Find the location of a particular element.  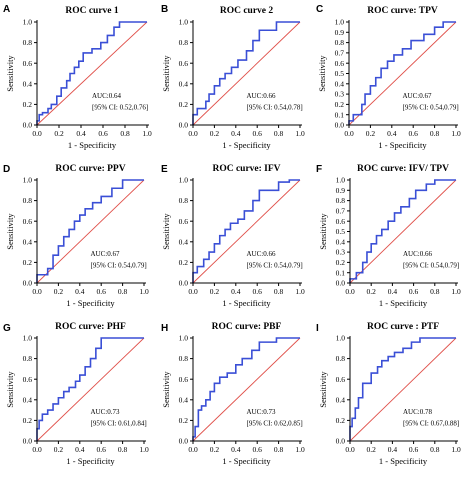

auc-ci: [95% CI: 0.61,0.84] is located at coordinates (119, 424).